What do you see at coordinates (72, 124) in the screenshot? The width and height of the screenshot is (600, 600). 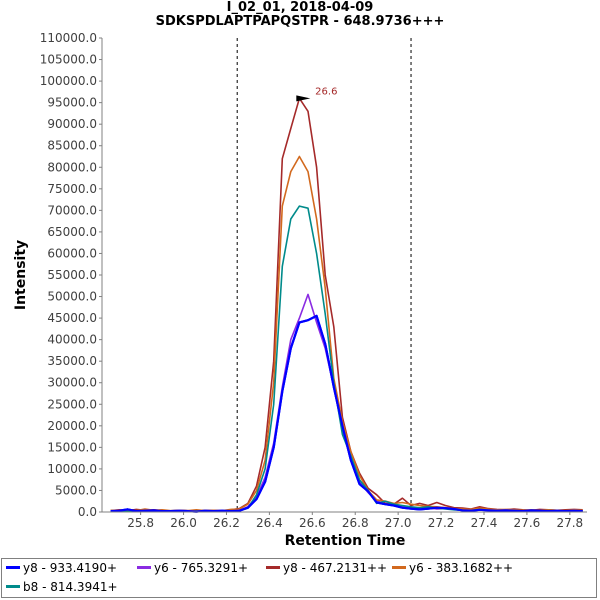 I see `y-tick-label: 90000.0` at bounding box center [72, 124].